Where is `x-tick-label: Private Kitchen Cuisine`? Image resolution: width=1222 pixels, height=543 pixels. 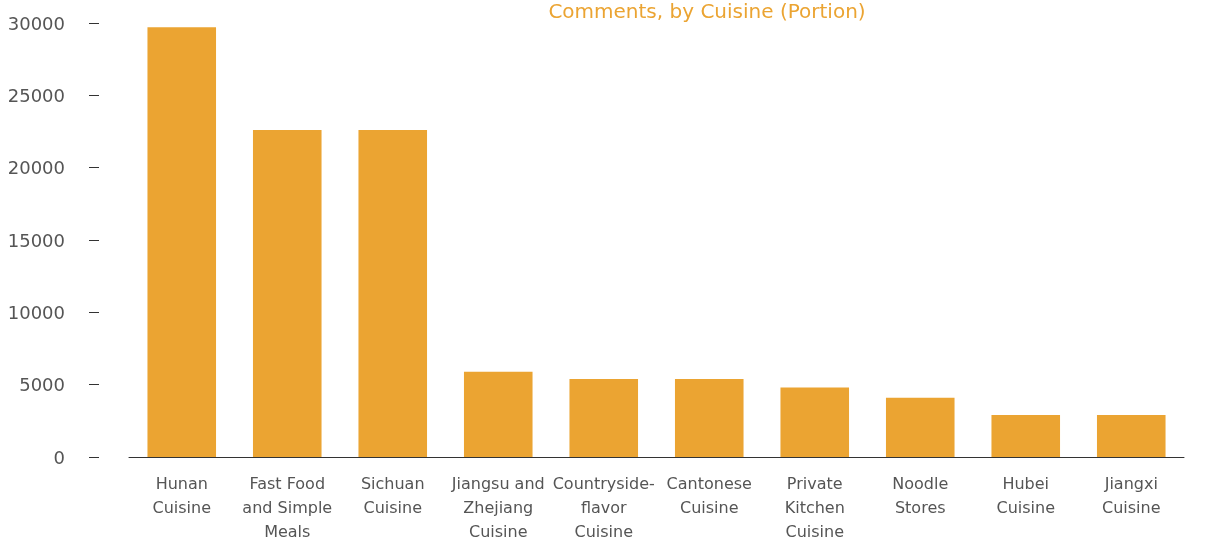
x-tick-label: Private Kitchen Cuisine is located at coordinates (814, 507).